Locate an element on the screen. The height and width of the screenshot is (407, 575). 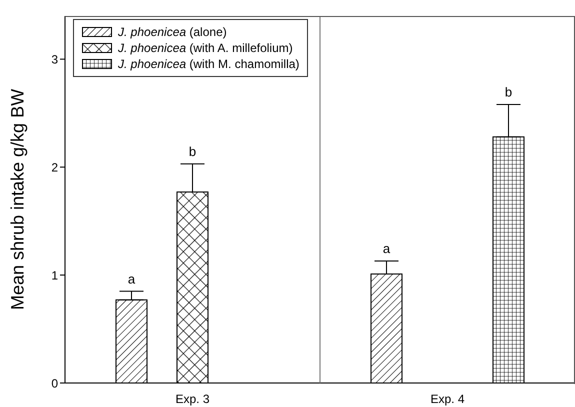
y-tick-label: 0 is located at coordinates (54, 383).